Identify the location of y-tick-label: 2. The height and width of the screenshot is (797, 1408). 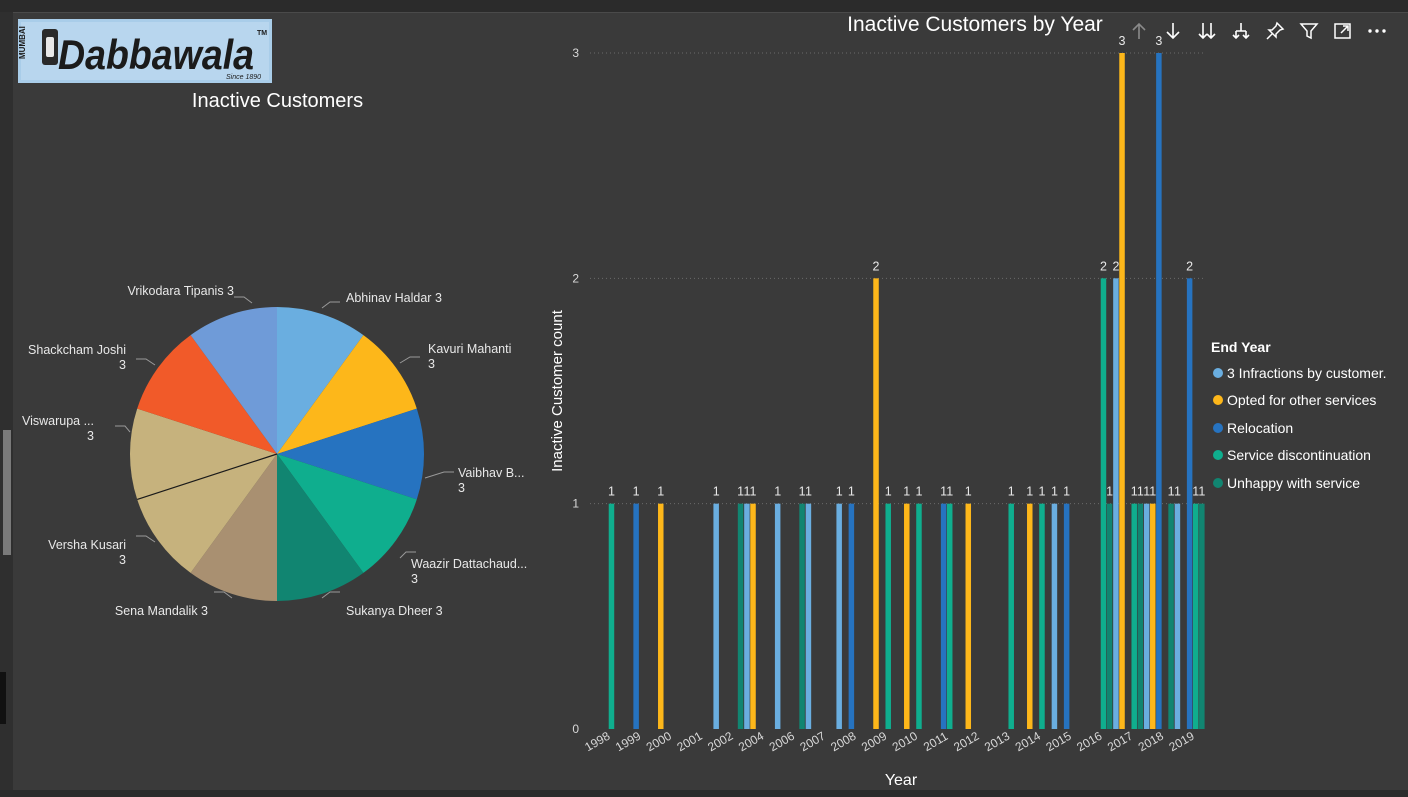
(575, 278).